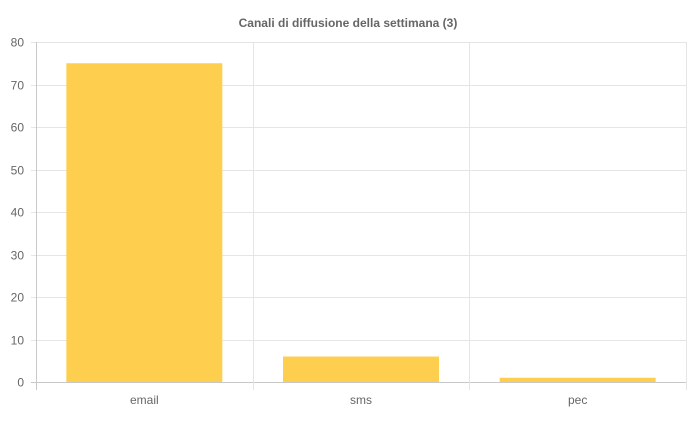 The height and width of the screenshot is (421, 693). I want to click on y-tick-label: 50, so click(18, 171).